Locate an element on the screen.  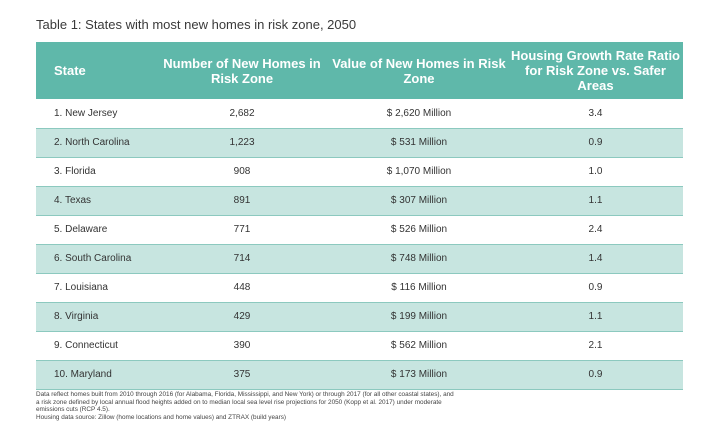
column-header-number: Number of New Homes in Risk Zone is located at coordinates (242, 70).